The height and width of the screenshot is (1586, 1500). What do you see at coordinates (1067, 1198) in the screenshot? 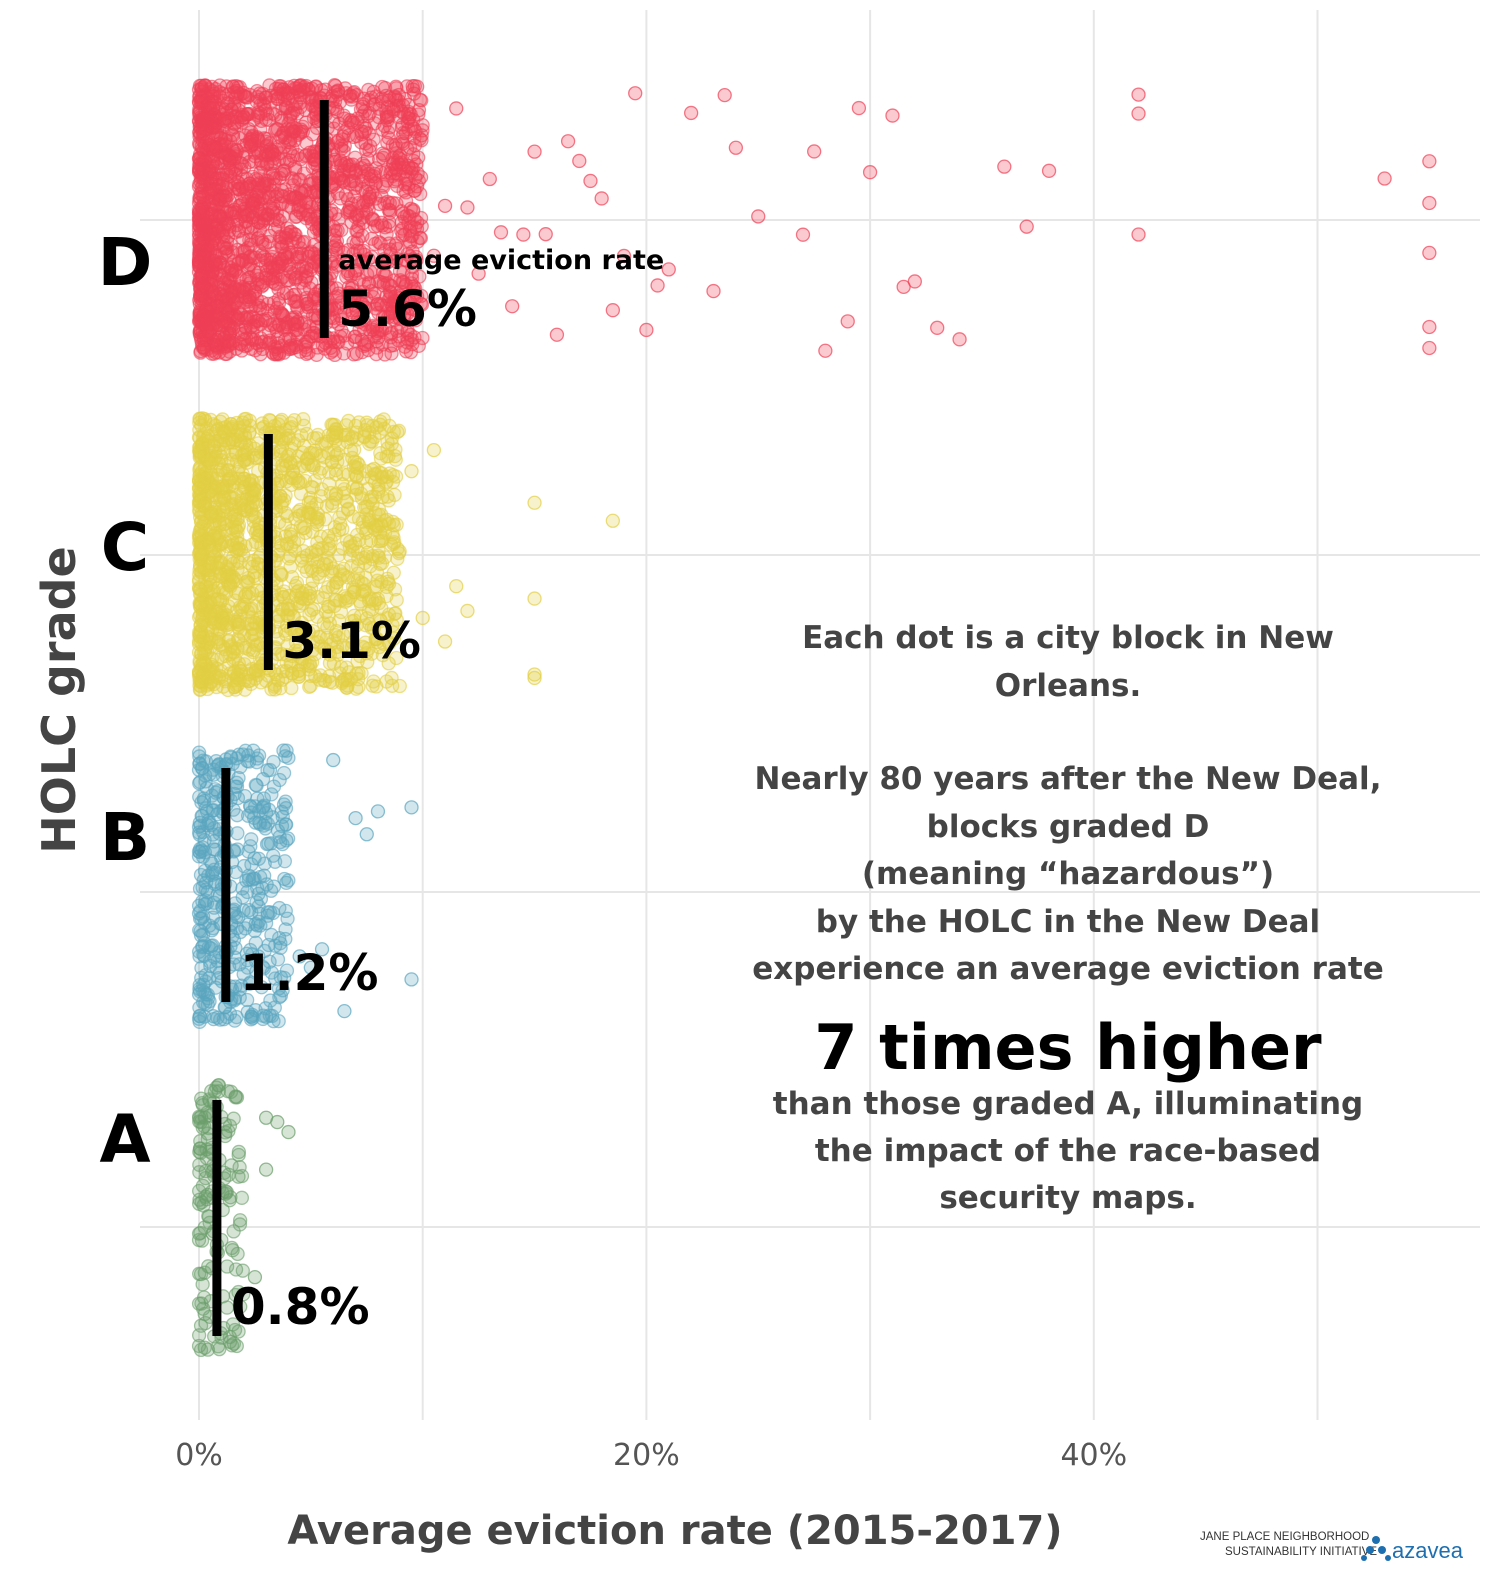
I see `annotation-line-10: security maps.` at bounding box center [1067, 1198].